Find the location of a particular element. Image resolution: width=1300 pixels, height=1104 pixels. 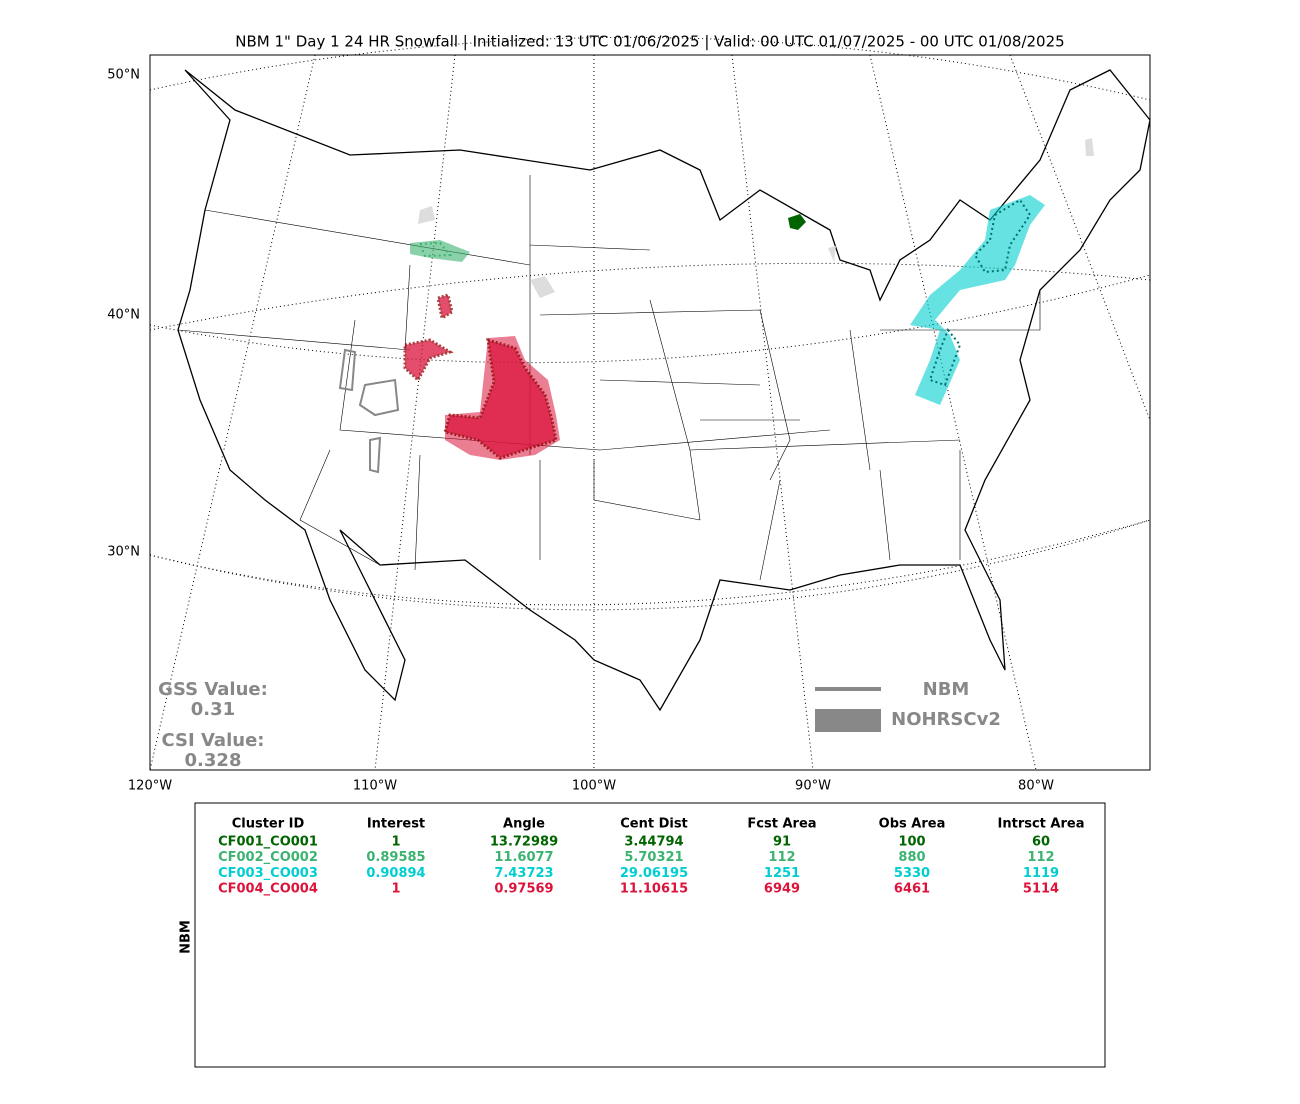

lat-label: 40°N is located at coordinates (123, 315).